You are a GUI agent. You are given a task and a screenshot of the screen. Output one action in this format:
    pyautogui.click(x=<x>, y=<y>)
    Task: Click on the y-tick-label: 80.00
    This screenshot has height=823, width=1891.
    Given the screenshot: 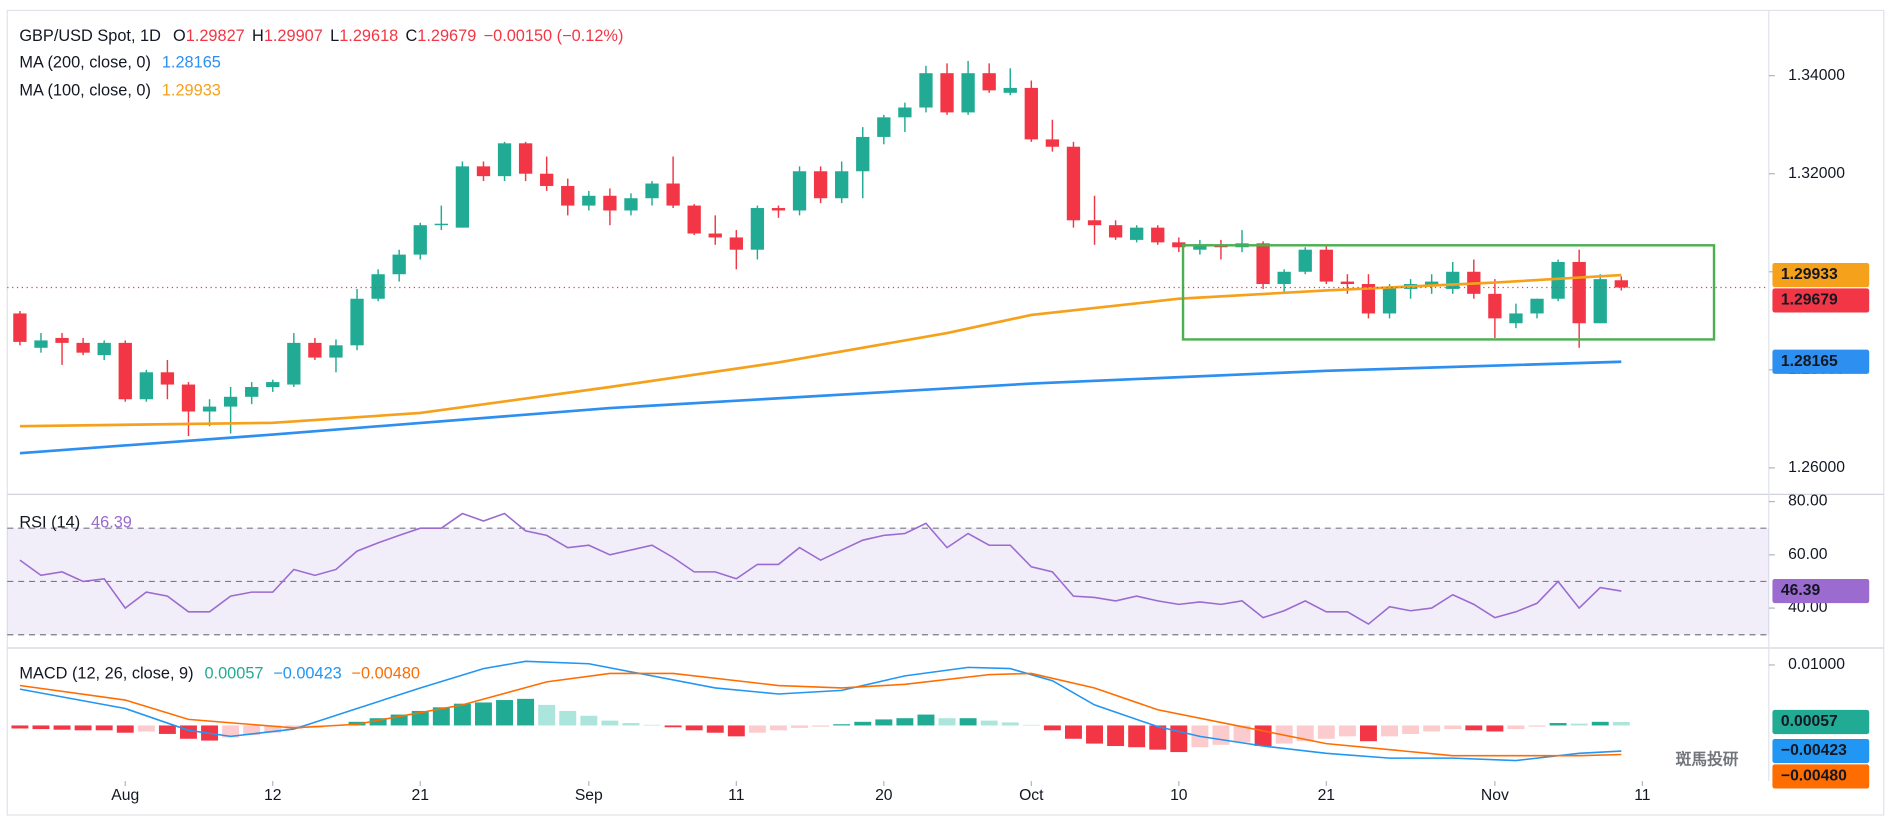 What is the action you would take?
    pyautogui.click(x=1808, y=501)
    